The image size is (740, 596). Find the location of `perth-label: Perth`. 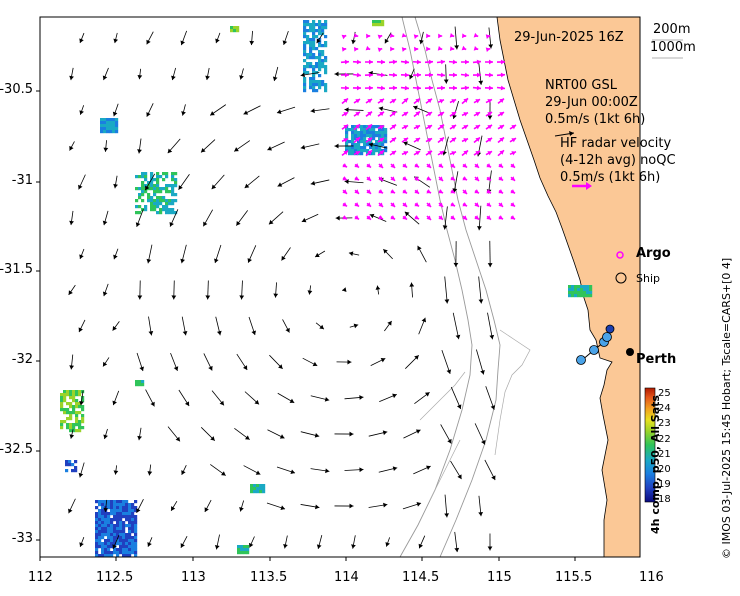

perth-label: Perth is located at coordinates (656, 360).